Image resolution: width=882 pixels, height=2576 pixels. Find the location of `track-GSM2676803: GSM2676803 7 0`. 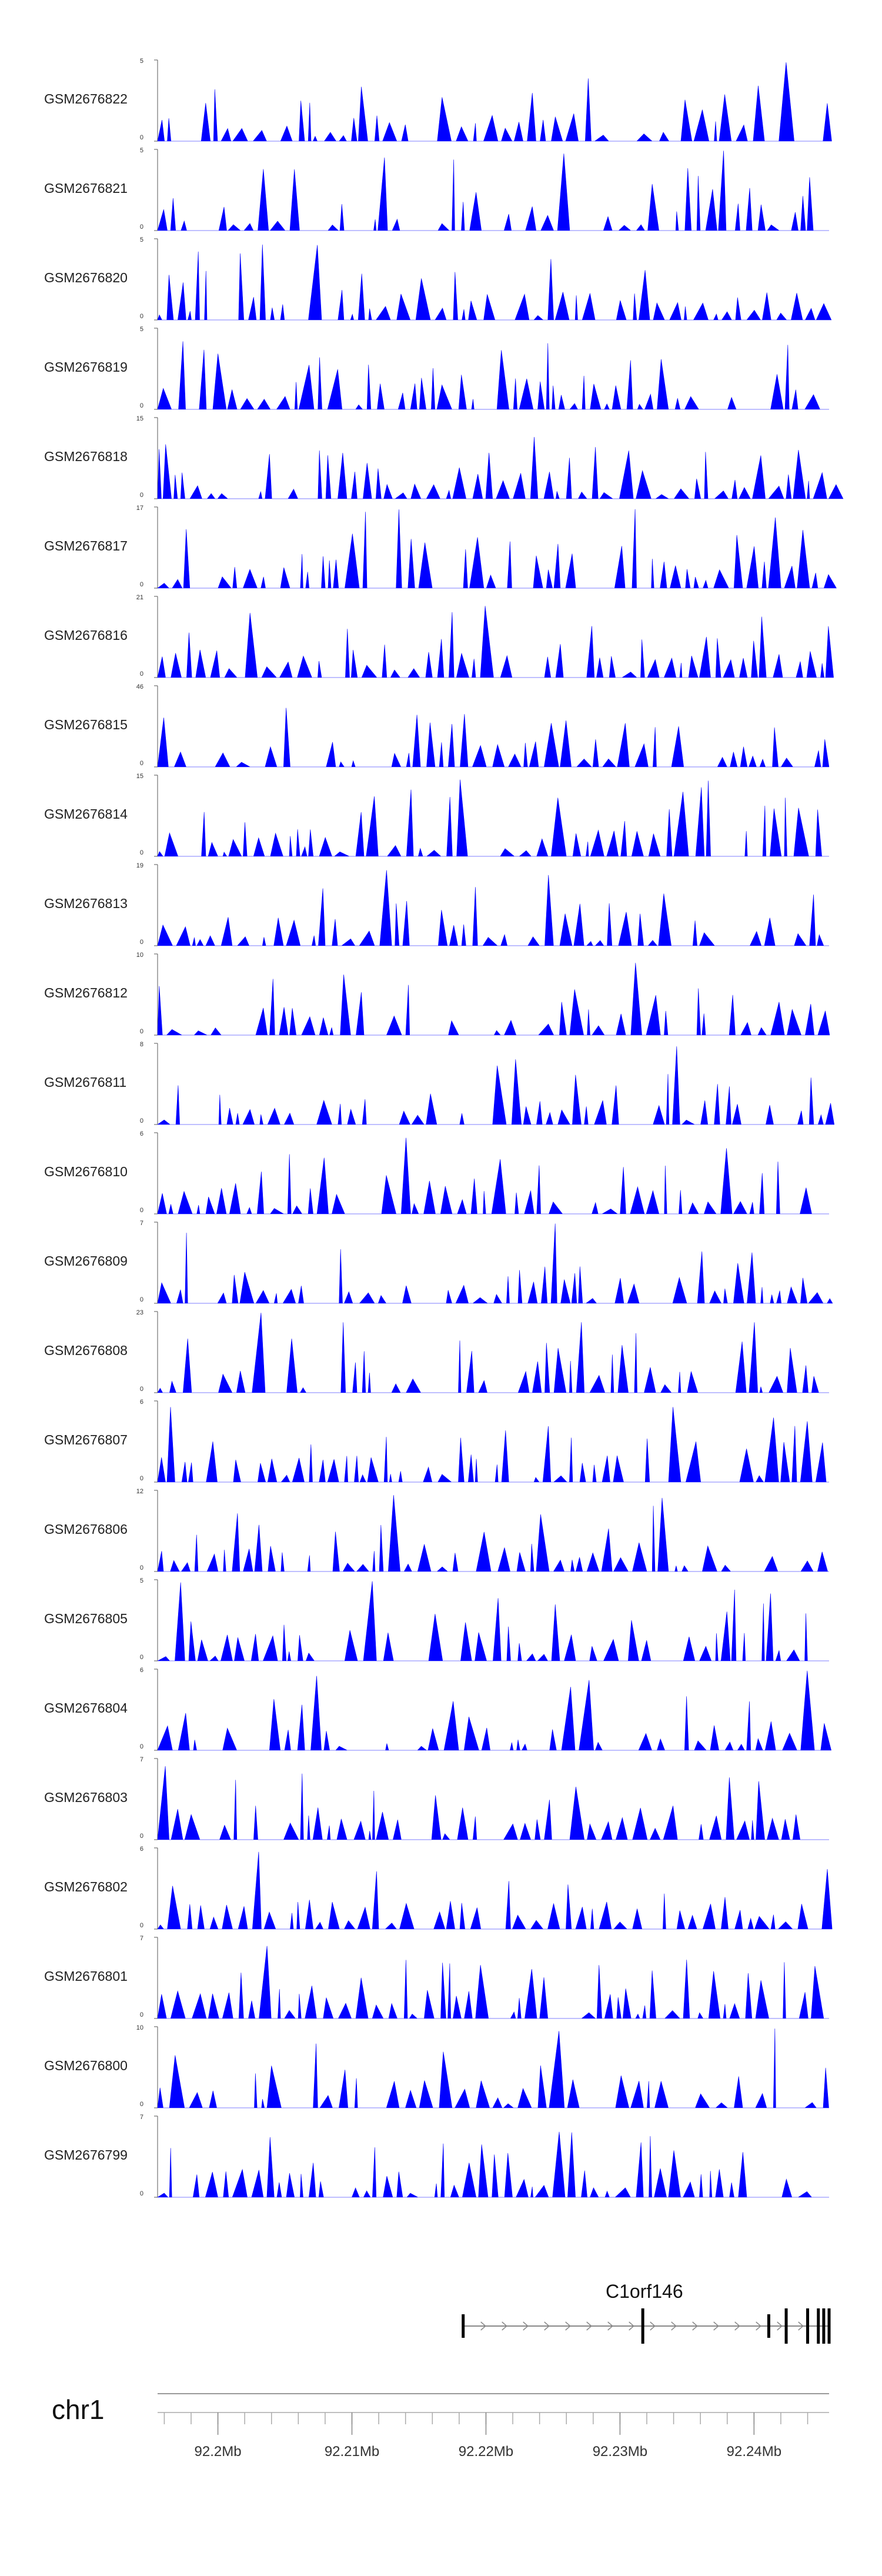

track-GSM2676803: GSM2676803 7 0 is located at coordinates (441, 1798).